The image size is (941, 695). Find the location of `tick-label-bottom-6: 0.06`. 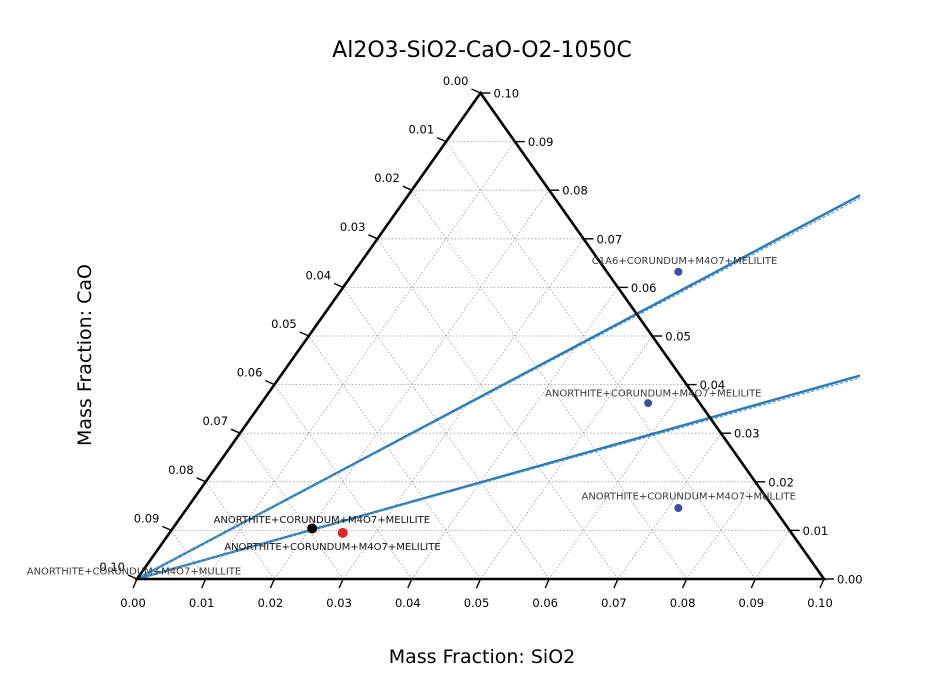

tick-label-bottom-6: 0.06 is located at coordinates (545, 603).